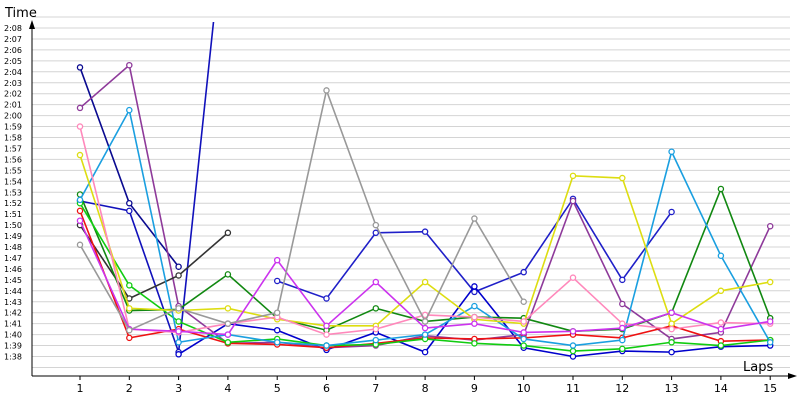  What do you see at coordinates (13, 269) in the screenshot?
I see `y-tick-label: 1:46` at bounding box center [13, 269].